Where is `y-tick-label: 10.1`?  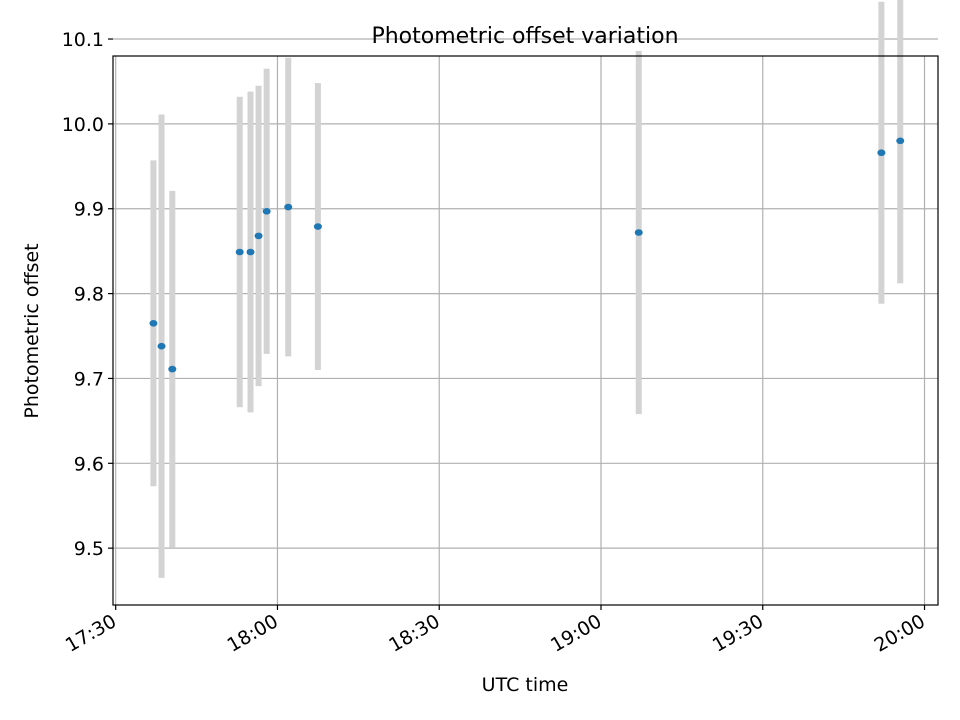
y-tick-label: 10.1 is located at coordinates (83, 40).